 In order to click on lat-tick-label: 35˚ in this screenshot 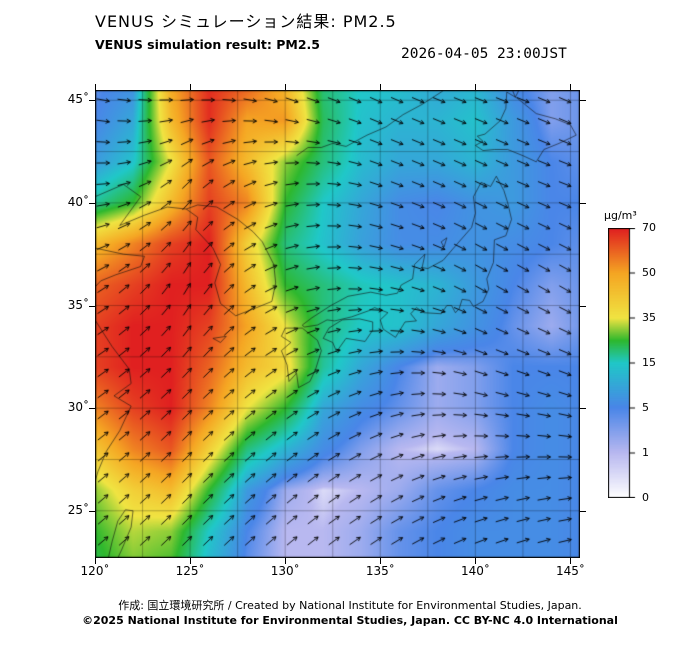, I will do `click(78, 304)`.